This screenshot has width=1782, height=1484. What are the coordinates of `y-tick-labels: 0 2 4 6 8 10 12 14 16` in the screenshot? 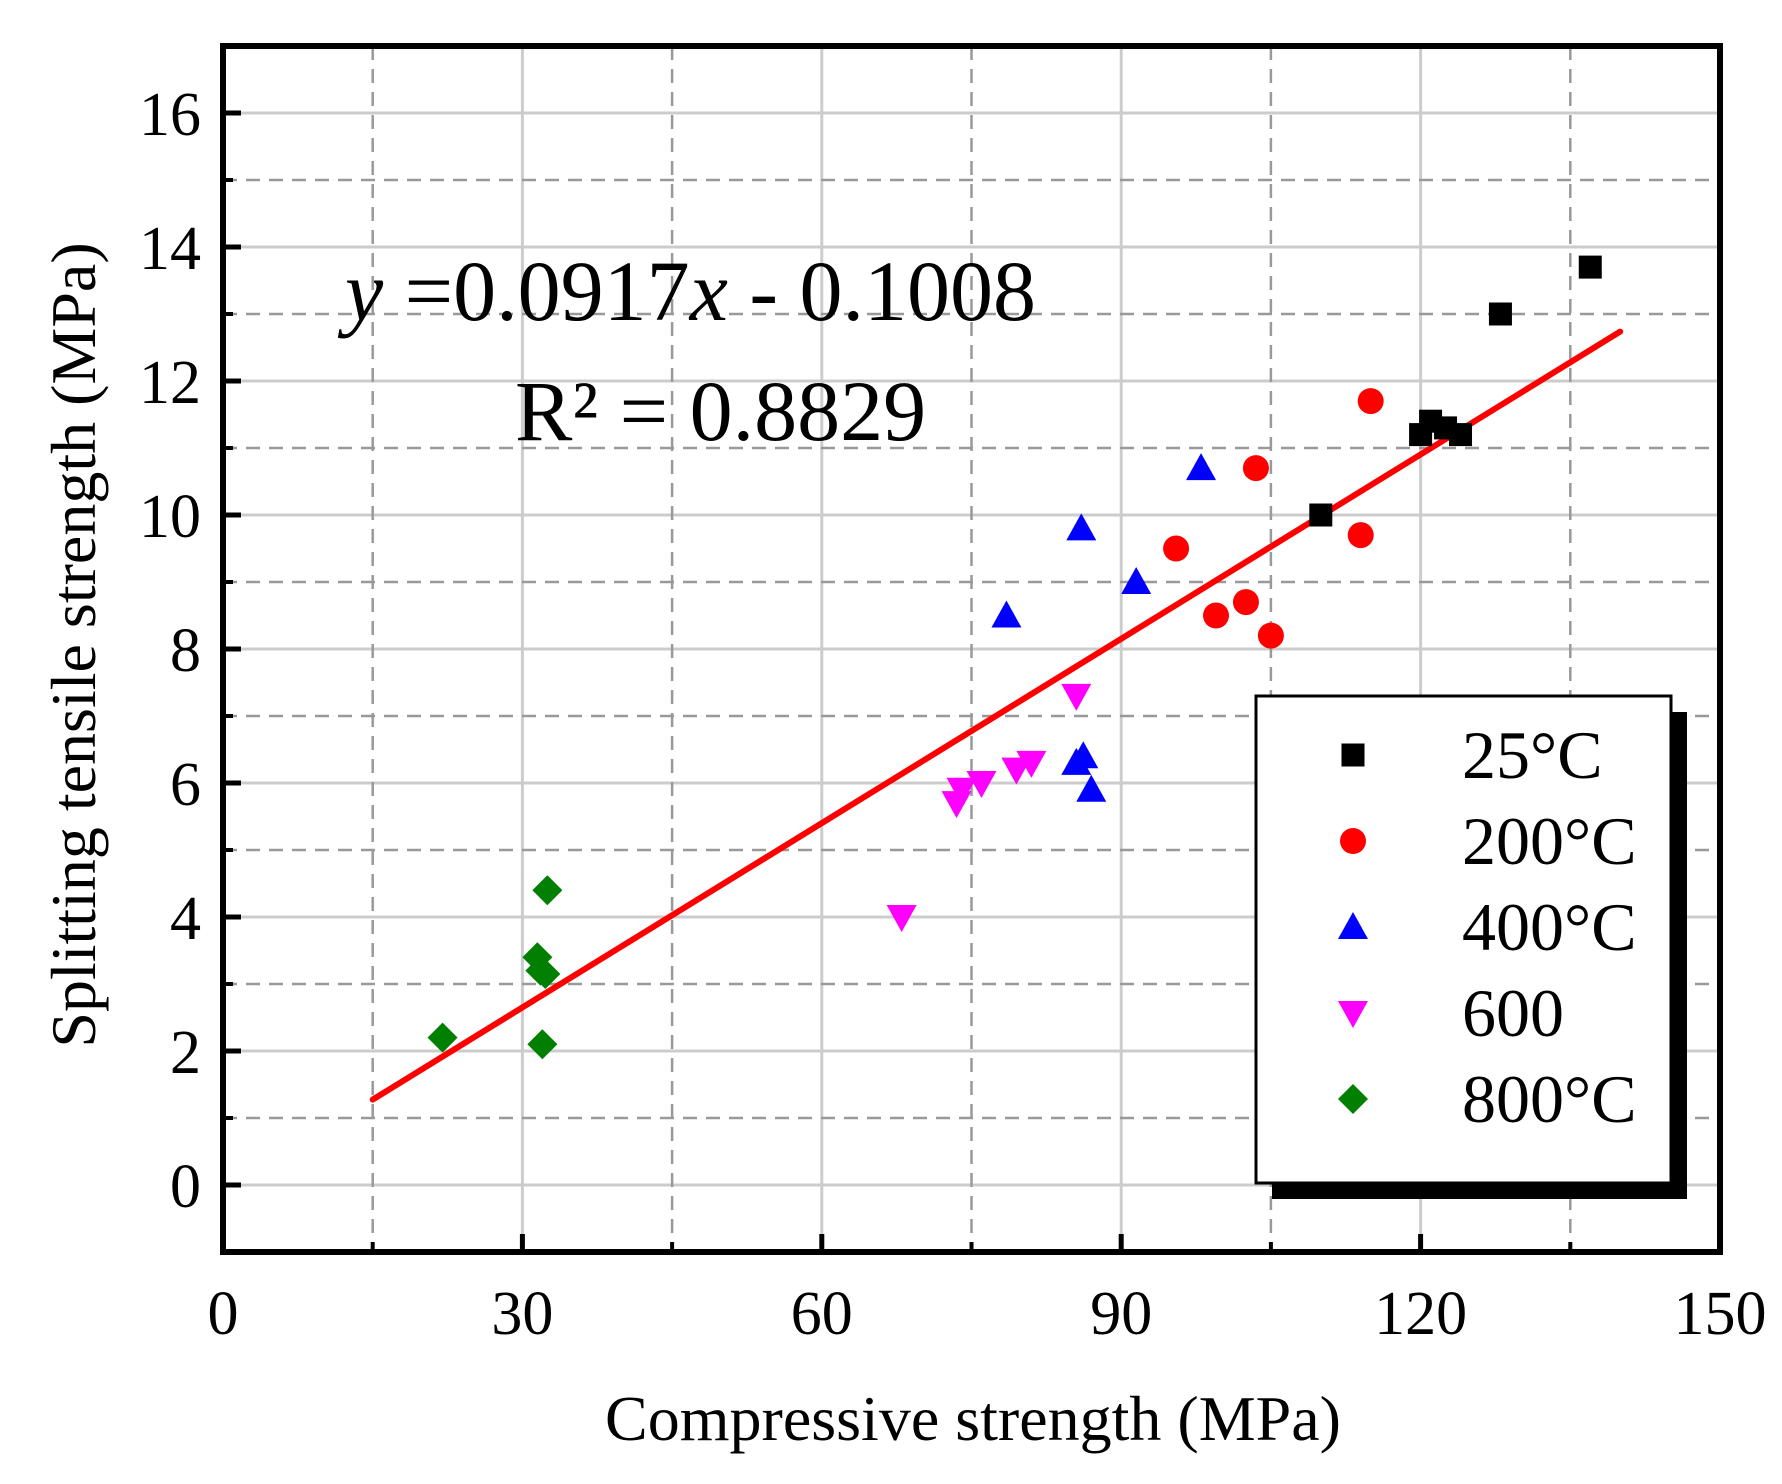 It's located at (170, 651).